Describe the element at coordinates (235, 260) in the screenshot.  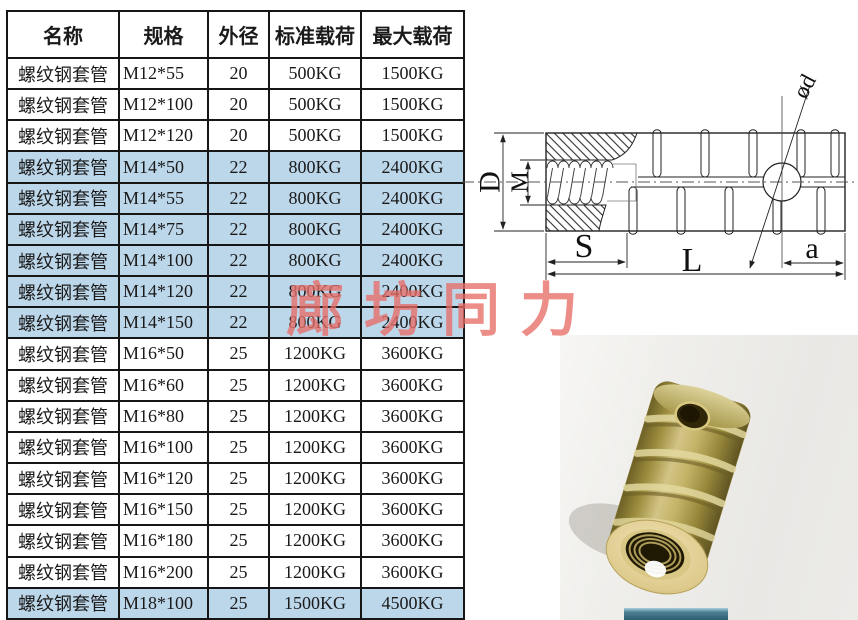
I see `table-row: 螺纹钢套管 M14*100 22 800KG 2400KG` at that location.